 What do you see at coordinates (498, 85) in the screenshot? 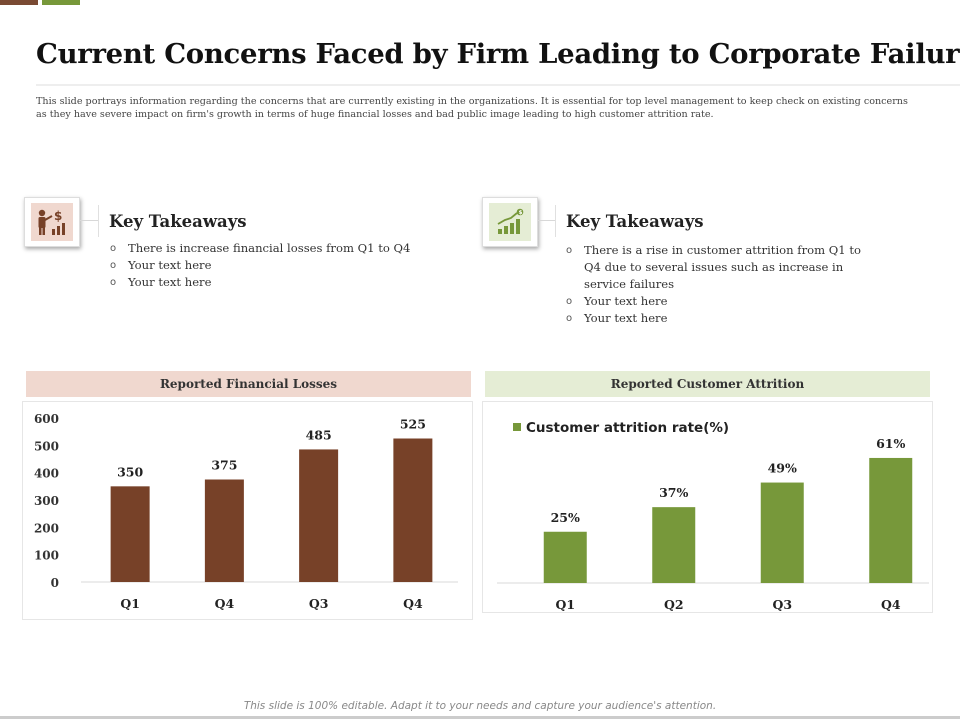
I see `title-divider` at bounding box center [498, 85].